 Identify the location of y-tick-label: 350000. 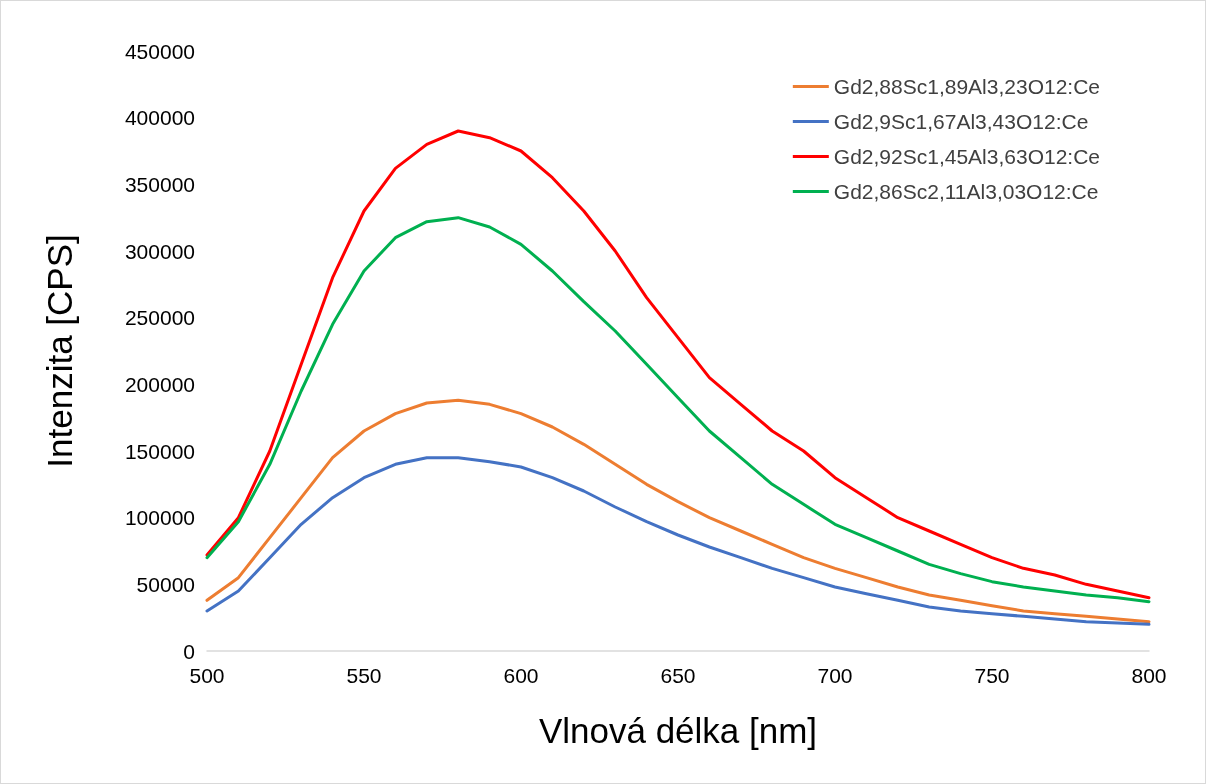
(159, 184).